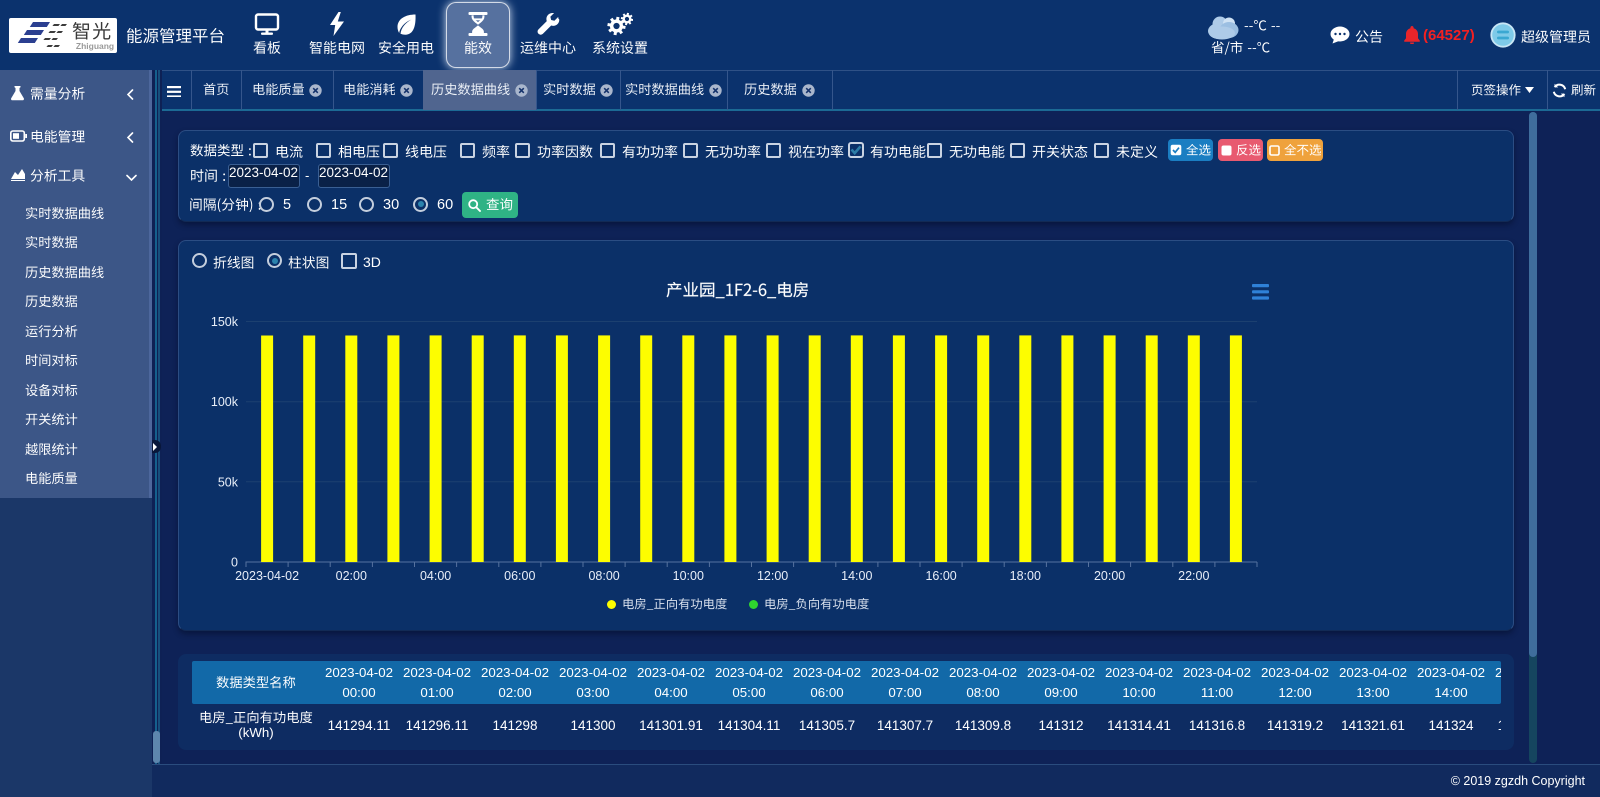 The width and height of the screenshot is (1600, 797). I want to click on svg-text: 50k, so click(228, 482).